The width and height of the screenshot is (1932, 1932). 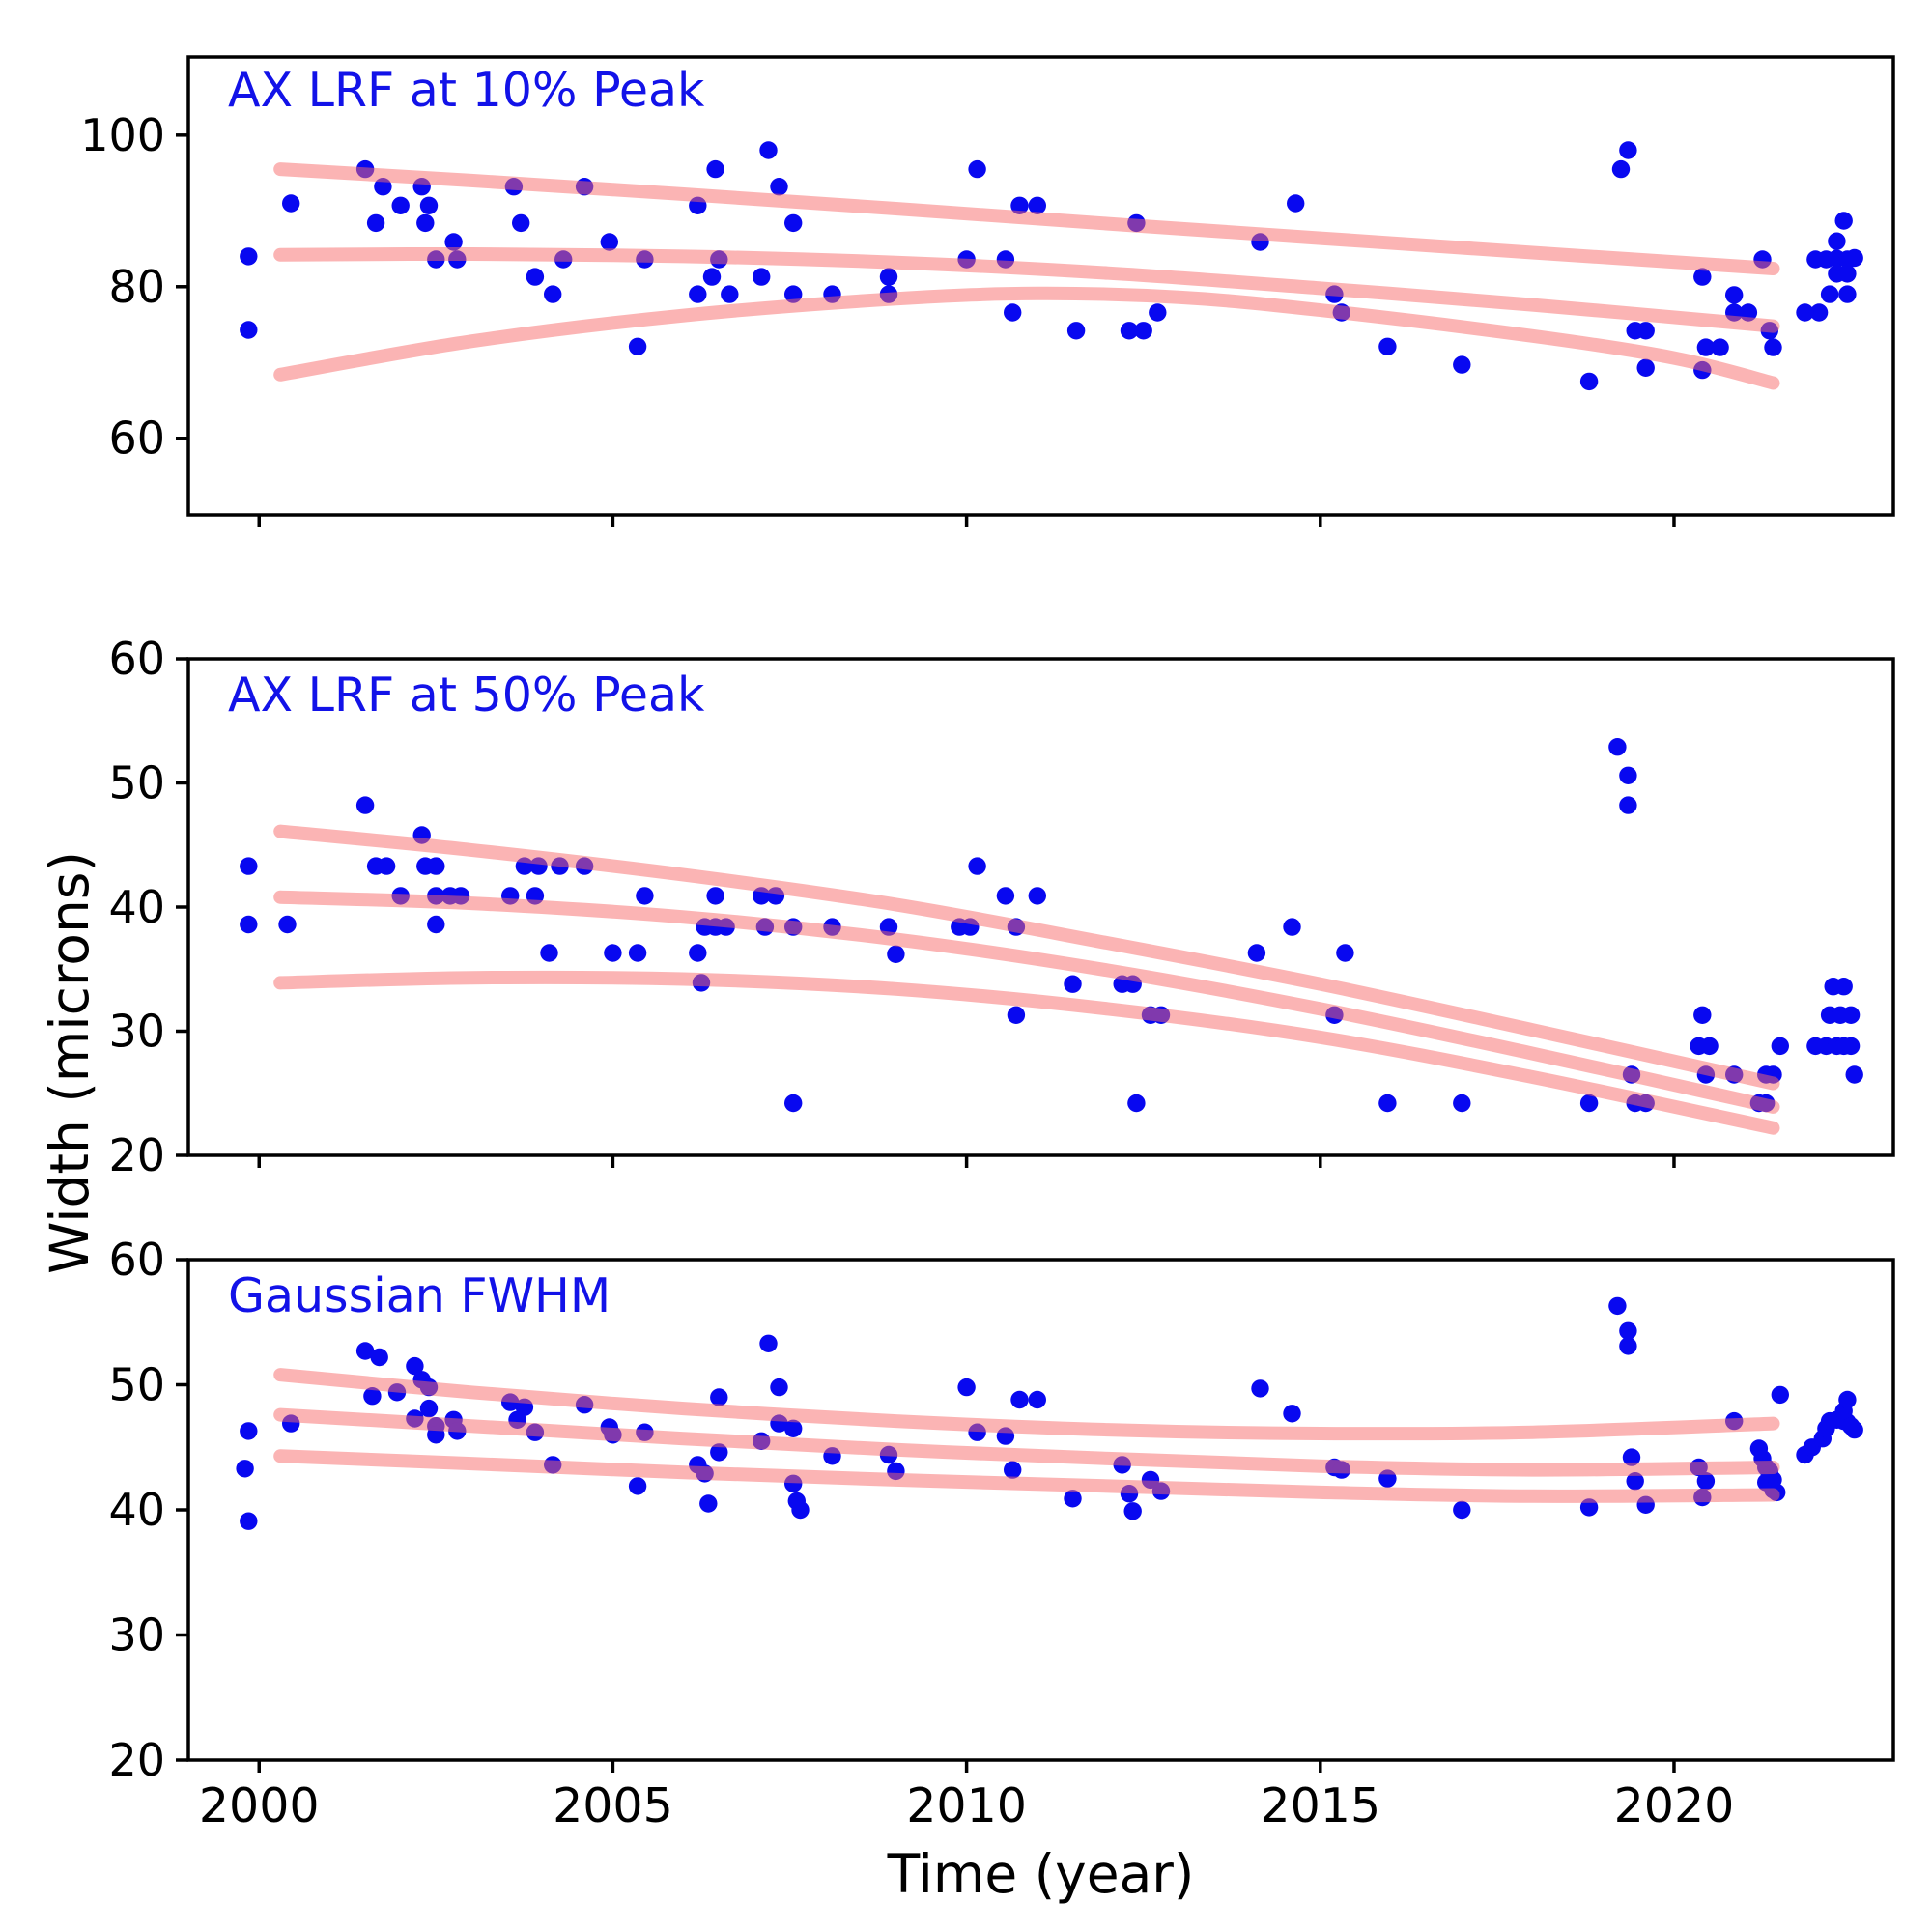 I want to click on y-tick-label: 50, so click(x=136, y=783).